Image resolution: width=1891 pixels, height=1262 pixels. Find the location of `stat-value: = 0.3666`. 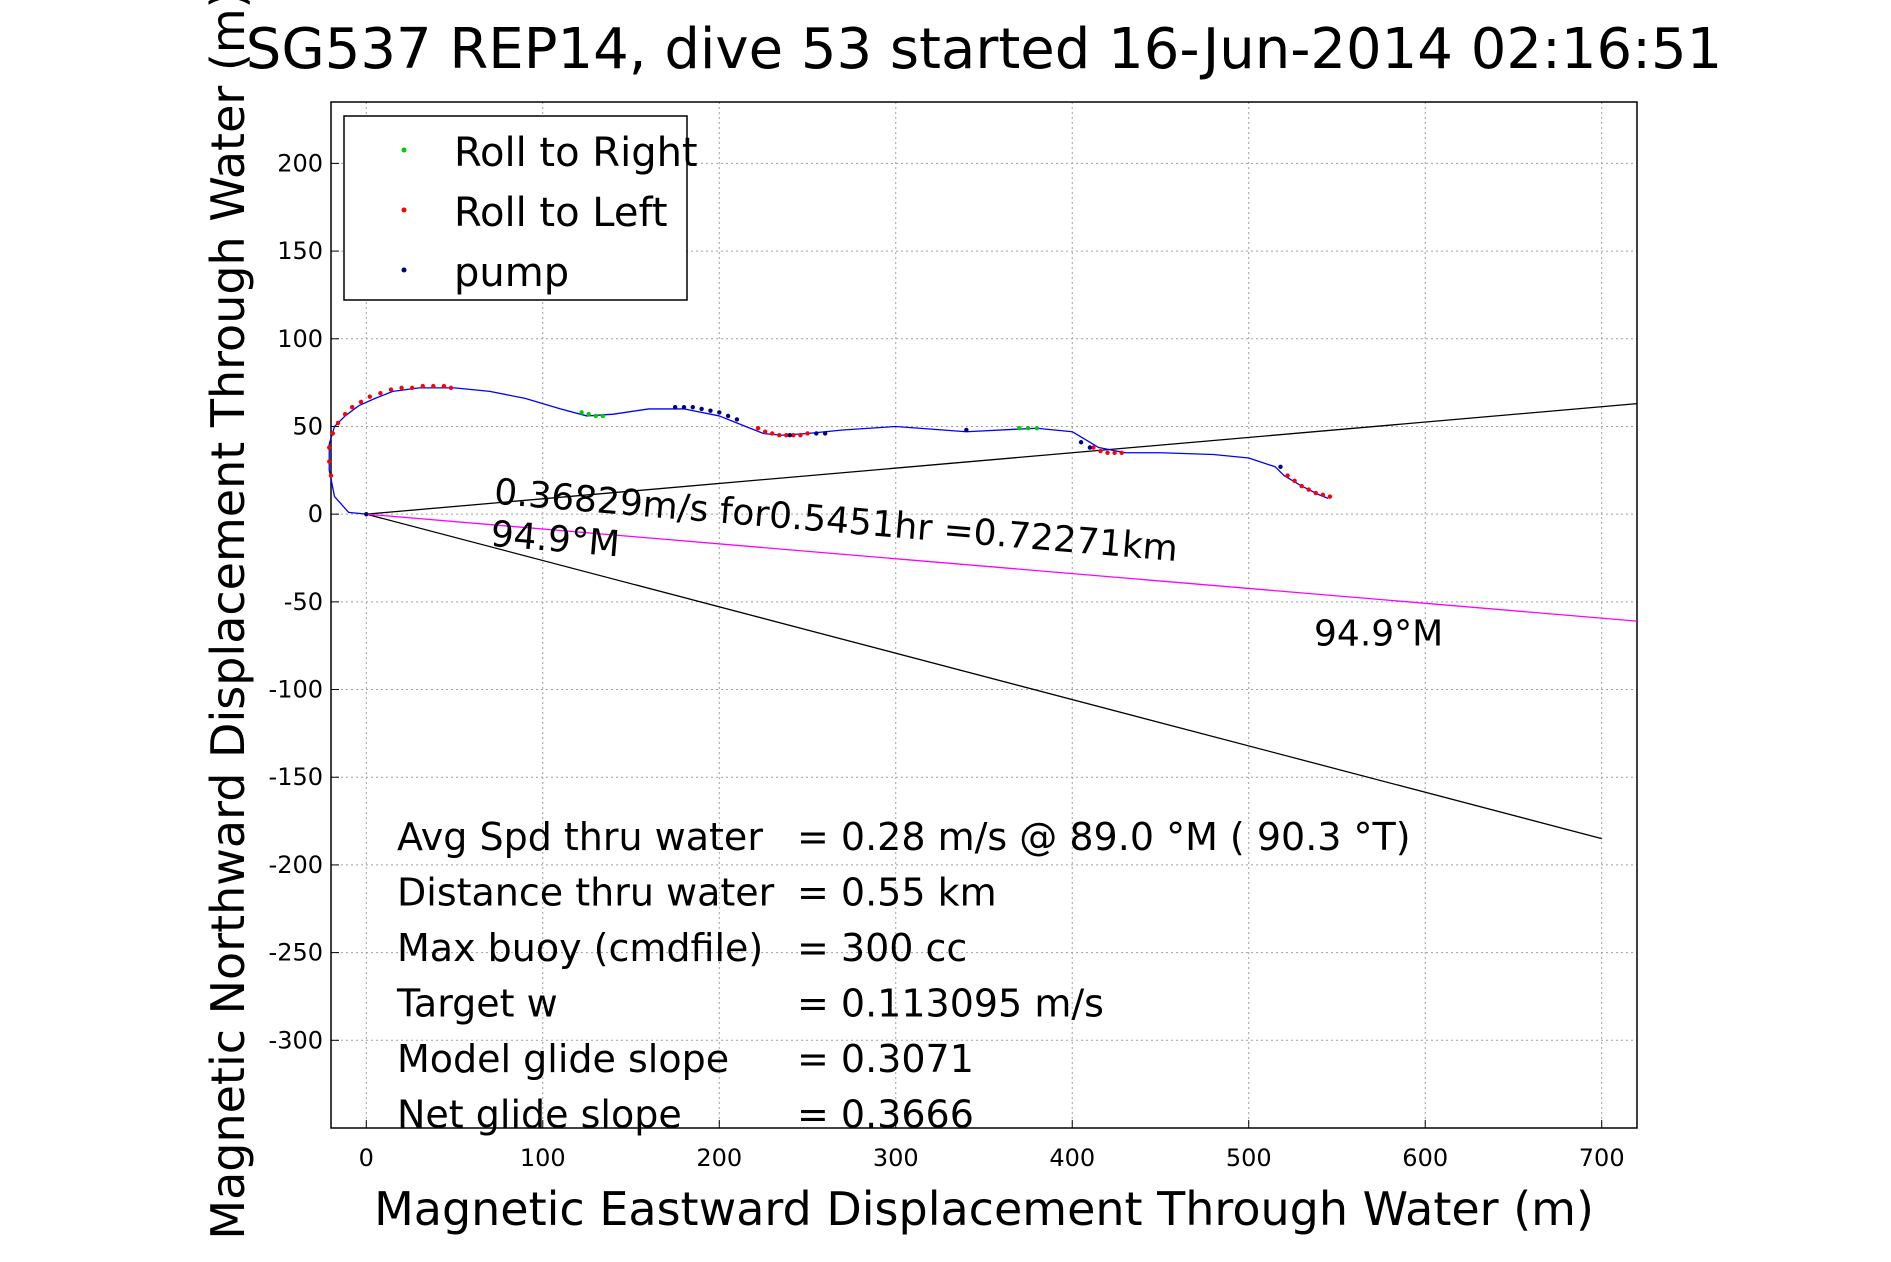

stat-value: = 0.3666 is located at coordinates (885, 1115).